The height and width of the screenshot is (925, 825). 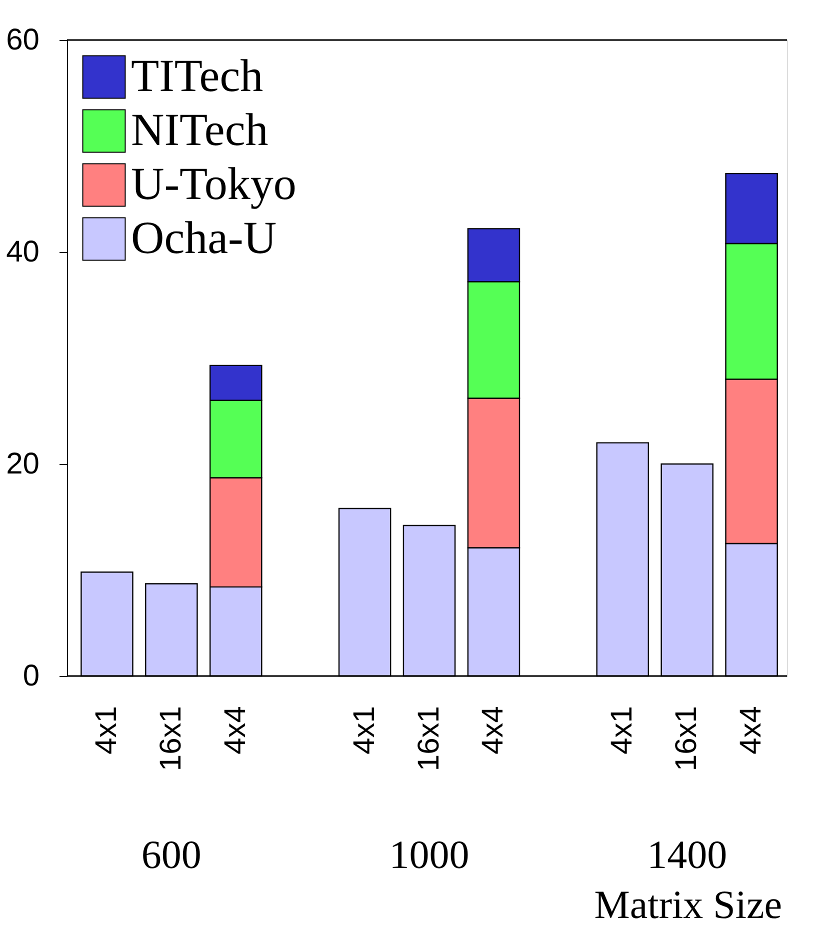 I want to click on text: 1400, so click(x=687, y=854).